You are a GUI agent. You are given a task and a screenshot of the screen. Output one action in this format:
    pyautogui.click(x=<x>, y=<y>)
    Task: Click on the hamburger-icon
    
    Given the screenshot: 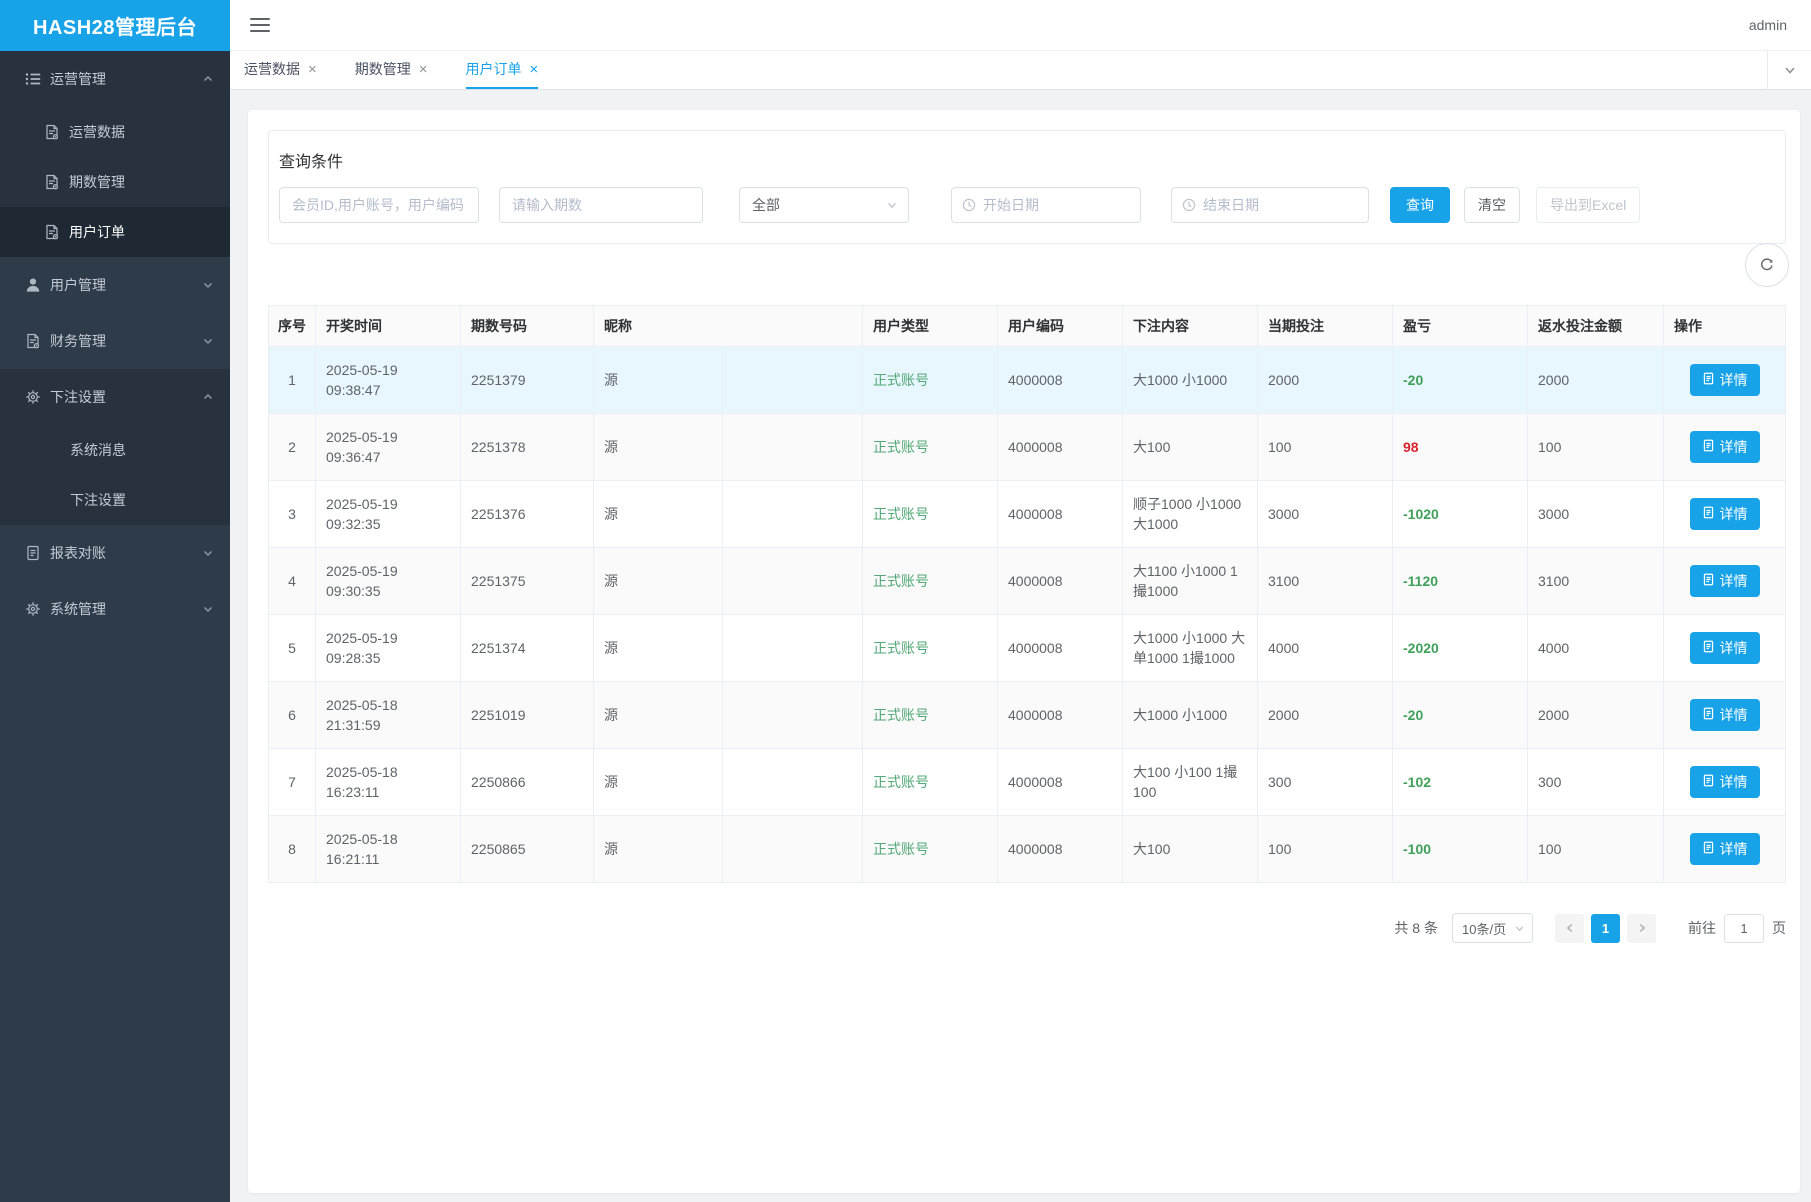 What is the action you would take?
    pyautogui.click(x=260, y=25)
    